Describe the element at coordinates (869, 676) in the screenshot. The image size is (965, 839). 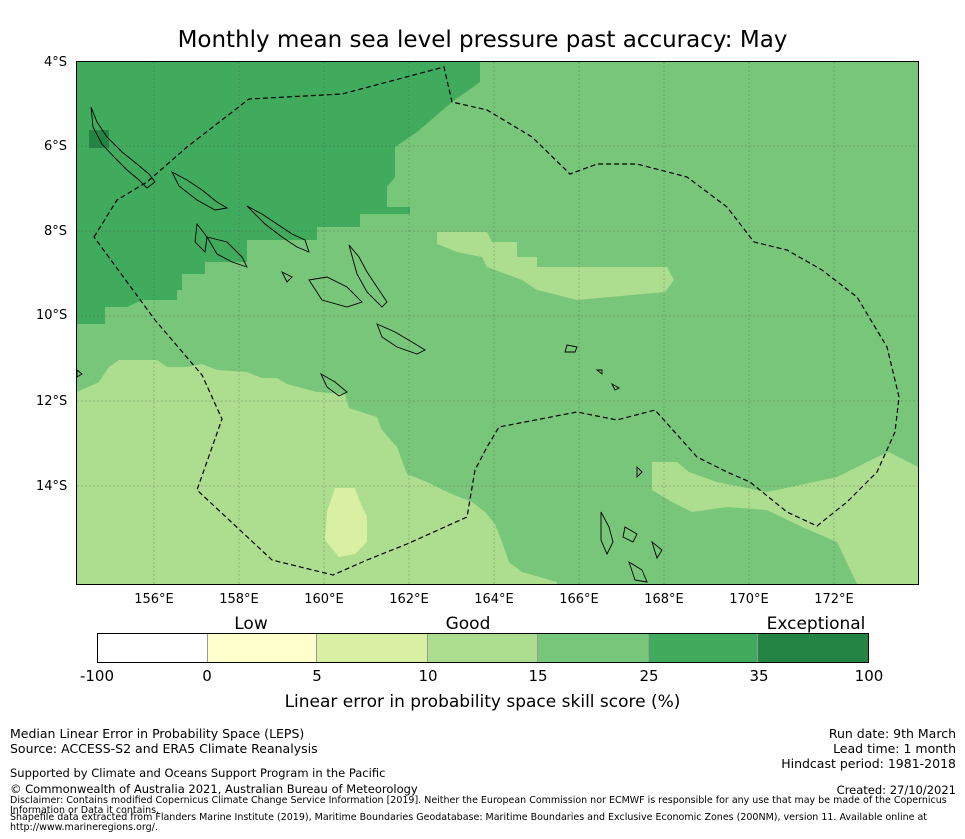
I see `colorbar-tick: 100` at that location.